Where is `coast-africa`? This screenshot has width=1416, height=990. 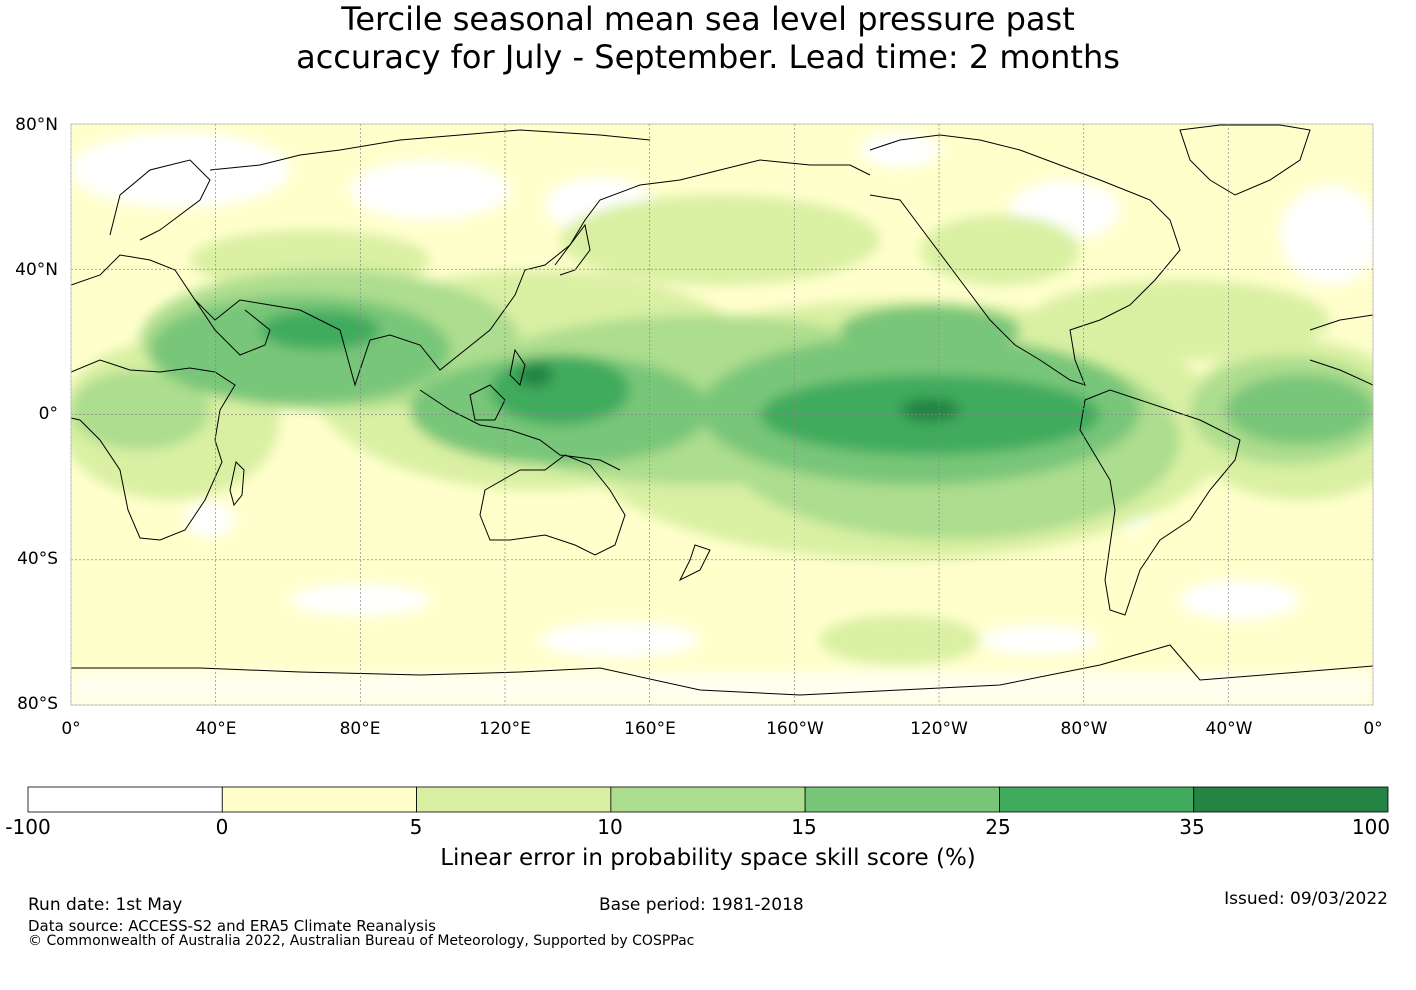 coast-africa is located at coordinates (153, 450).